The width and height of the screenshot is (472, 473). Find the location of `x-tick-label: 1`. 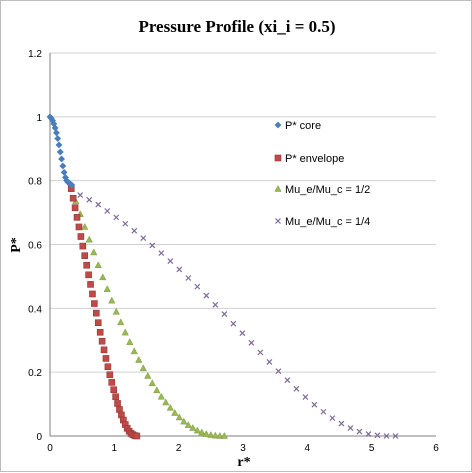

x-tick-label: 1 is located at coordinates (115, 448).